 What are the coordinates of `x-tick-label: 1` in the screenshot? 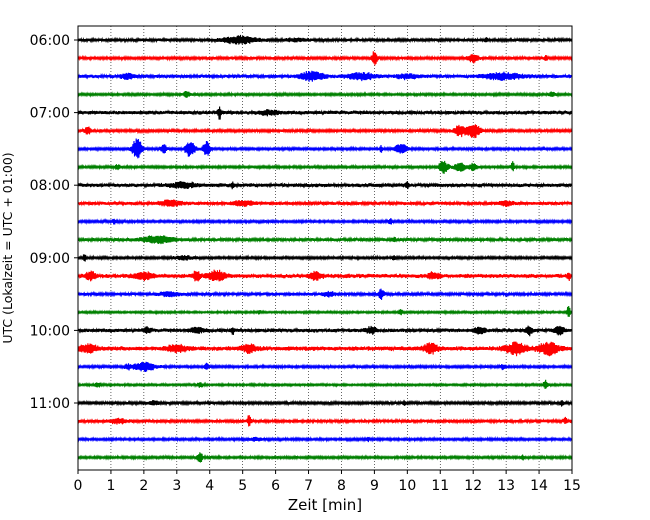 It's located at (110, 486).